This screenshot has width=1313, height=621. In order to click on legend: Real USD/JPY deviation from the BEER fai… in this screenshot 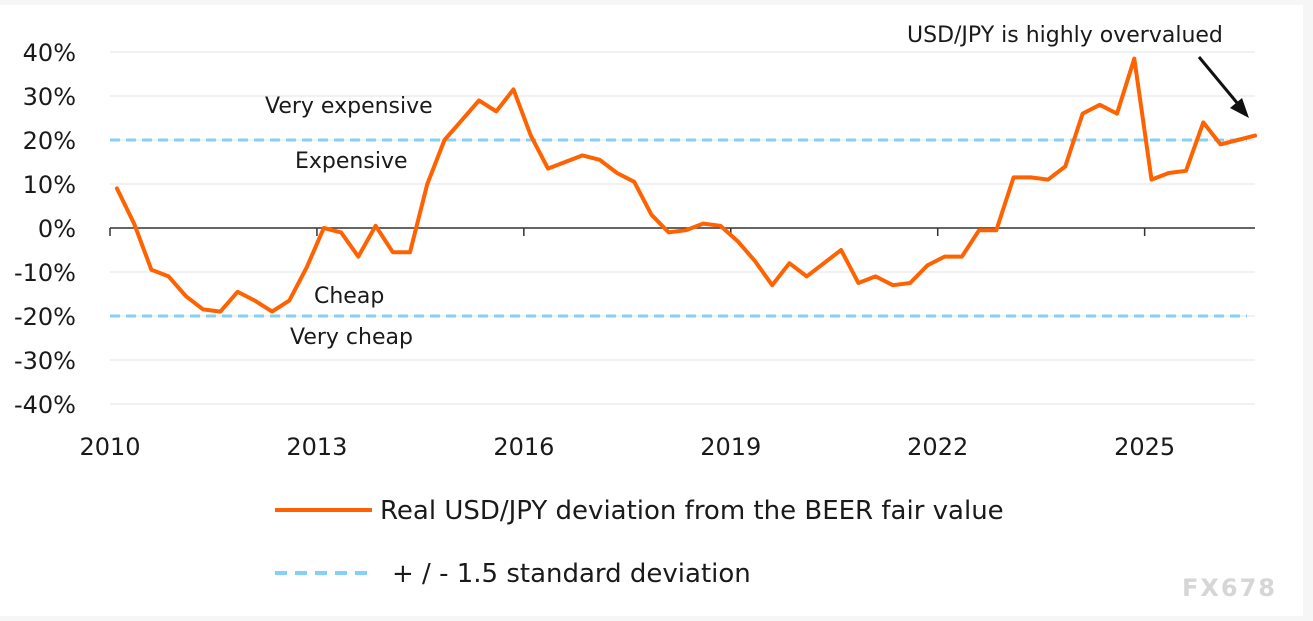, I will do `click(639, 542)`.